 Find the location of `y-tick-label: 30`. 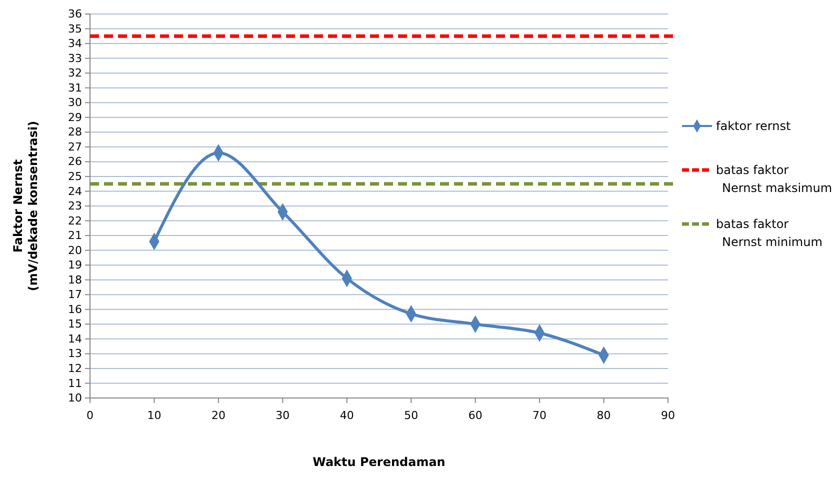

y-tick-label: 30 is located at coordinates (75, 103).